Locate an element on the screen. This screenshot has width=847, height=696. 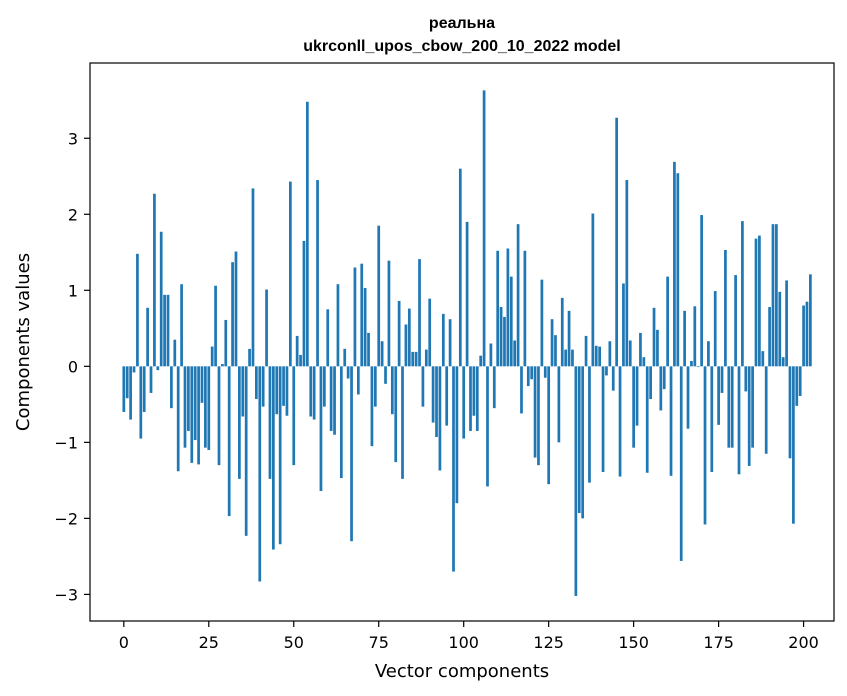
y-tick-label: 0 is located at coordinates (73, 366).